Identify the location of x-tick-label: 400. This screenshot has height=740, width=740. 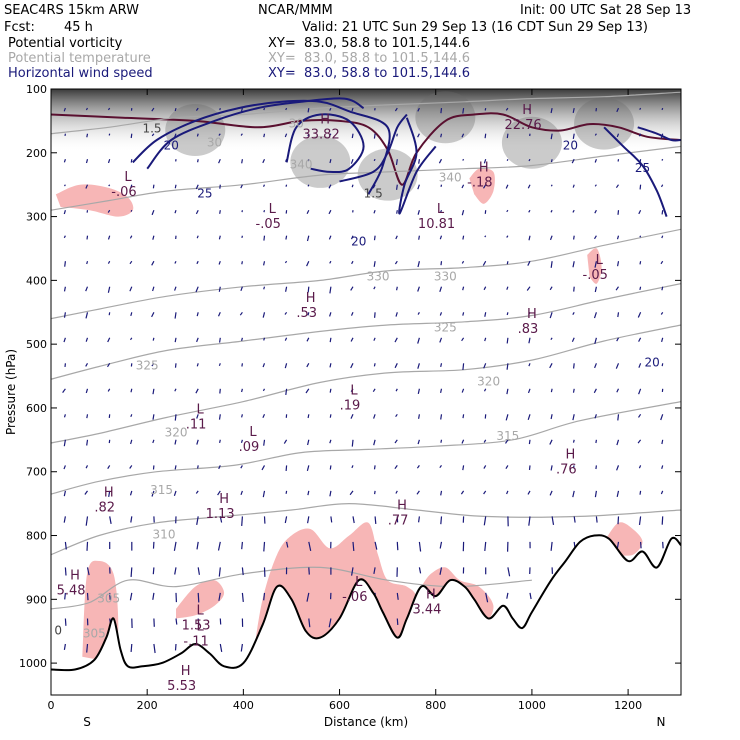
(243, 705).